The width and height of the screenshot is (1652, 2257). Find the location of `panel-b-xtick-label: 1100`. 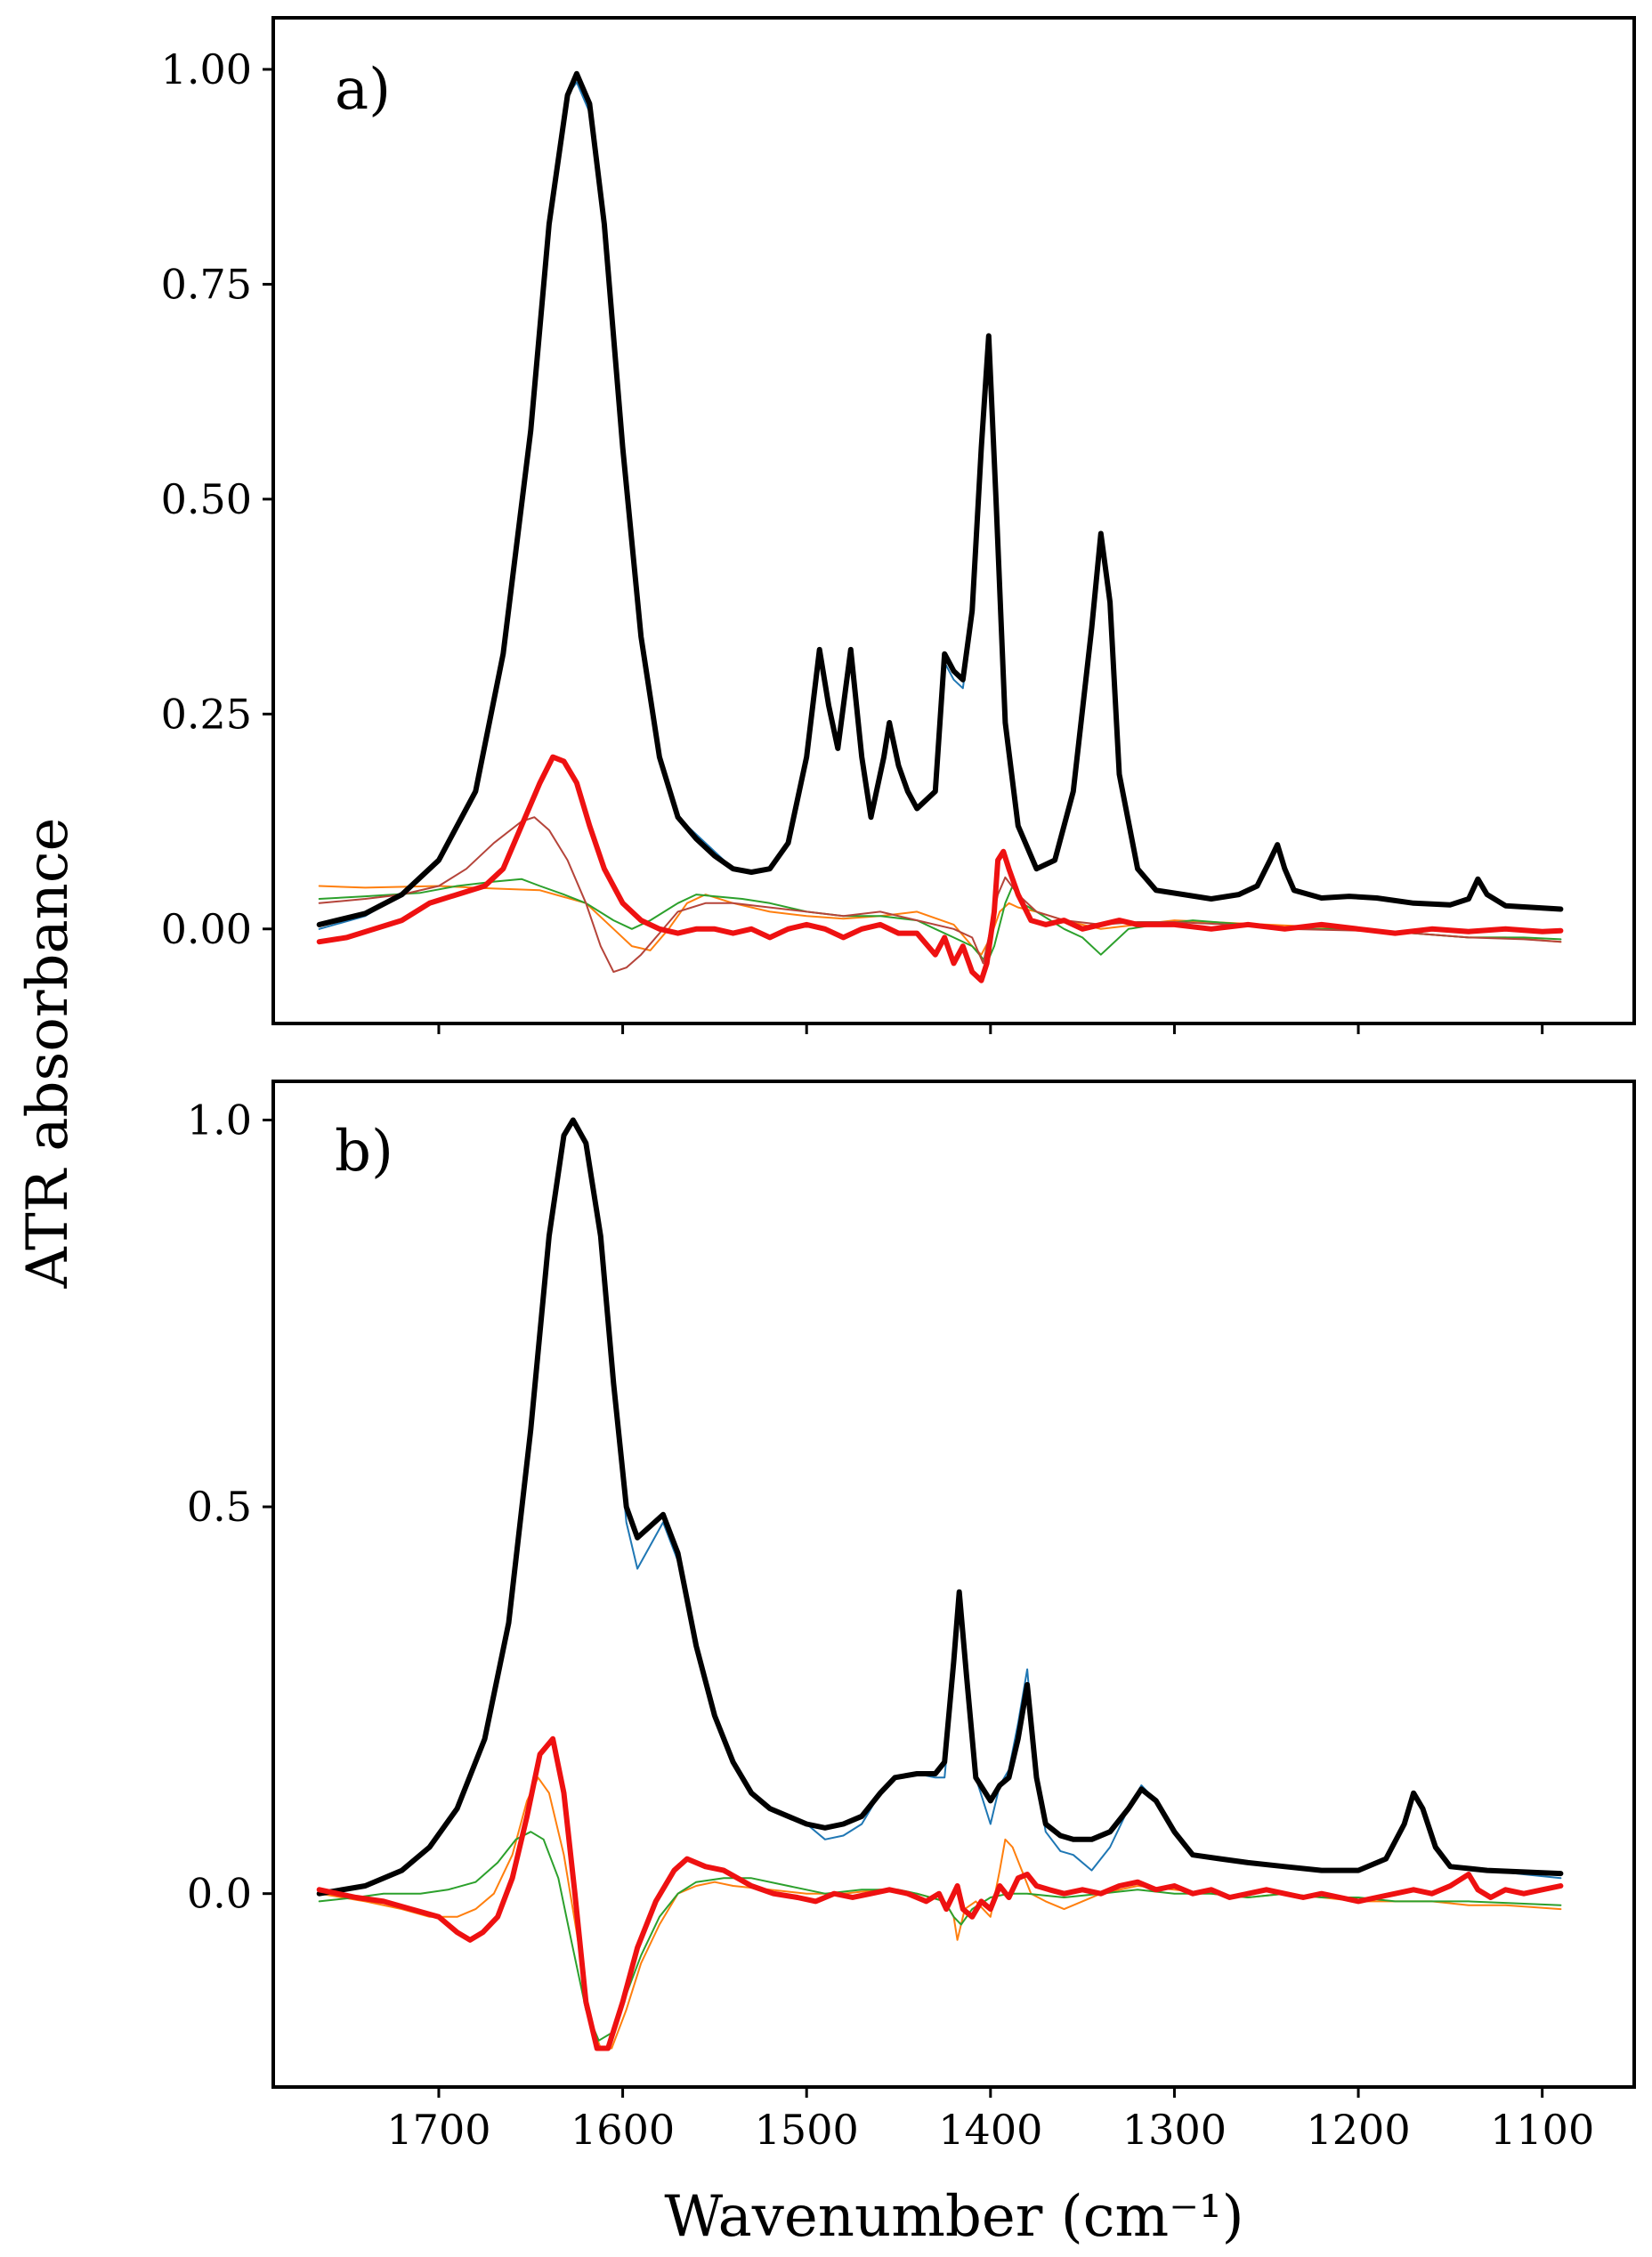

panel-b-xtick-label: 1100 is located at coordinates (1542, 2130).